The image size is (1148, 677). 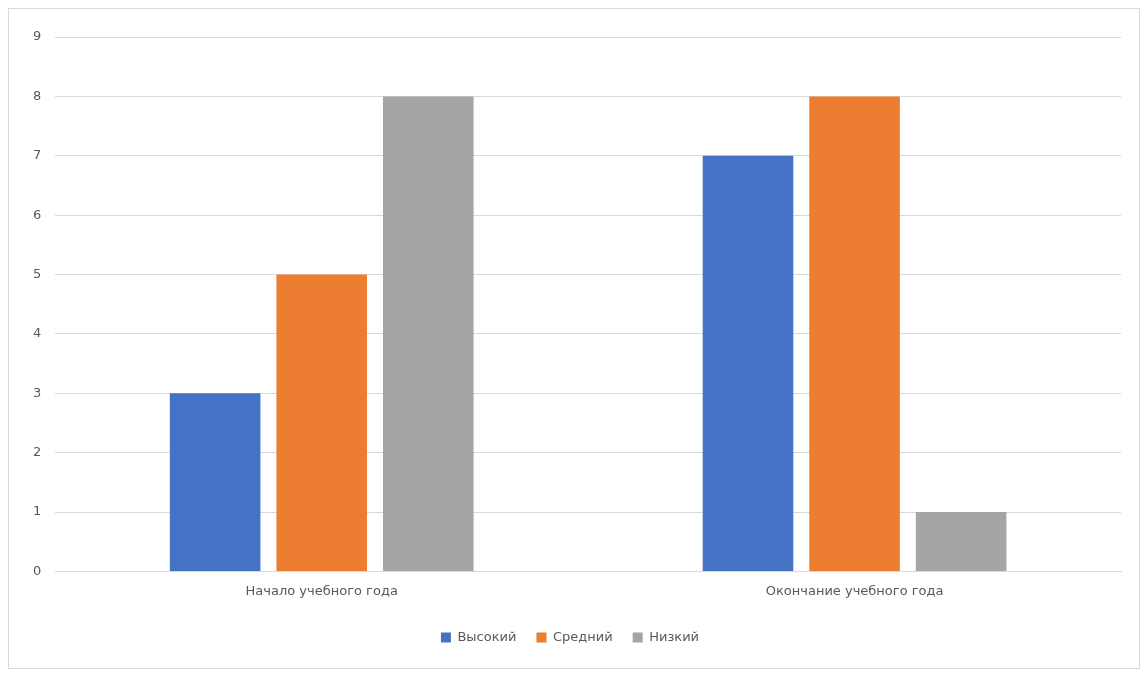 I want to click on y-tick-label: 9, so click(x=37, y=36).